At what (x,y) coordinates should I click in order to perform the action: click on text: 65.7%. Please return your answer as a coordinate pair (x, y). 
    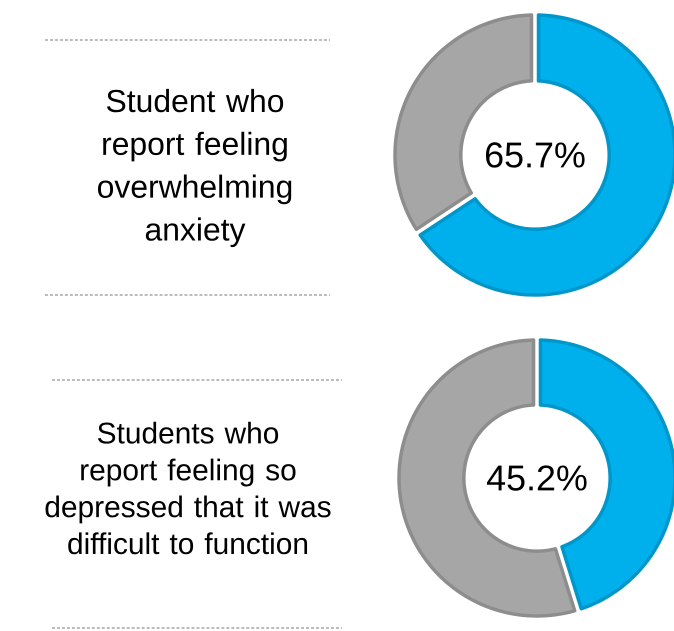
    Looking at the image, I should click on (535, 155).